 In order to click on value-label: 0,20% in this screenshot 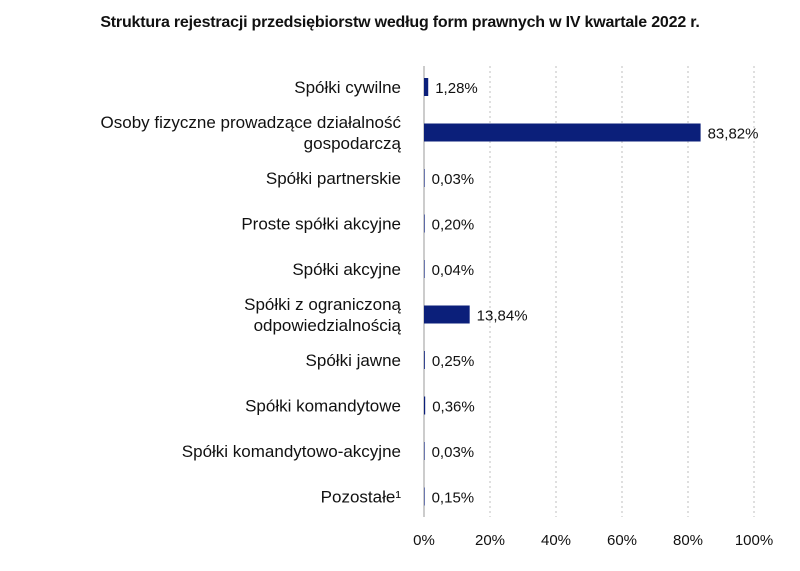, I will do `click(453, 225)`.